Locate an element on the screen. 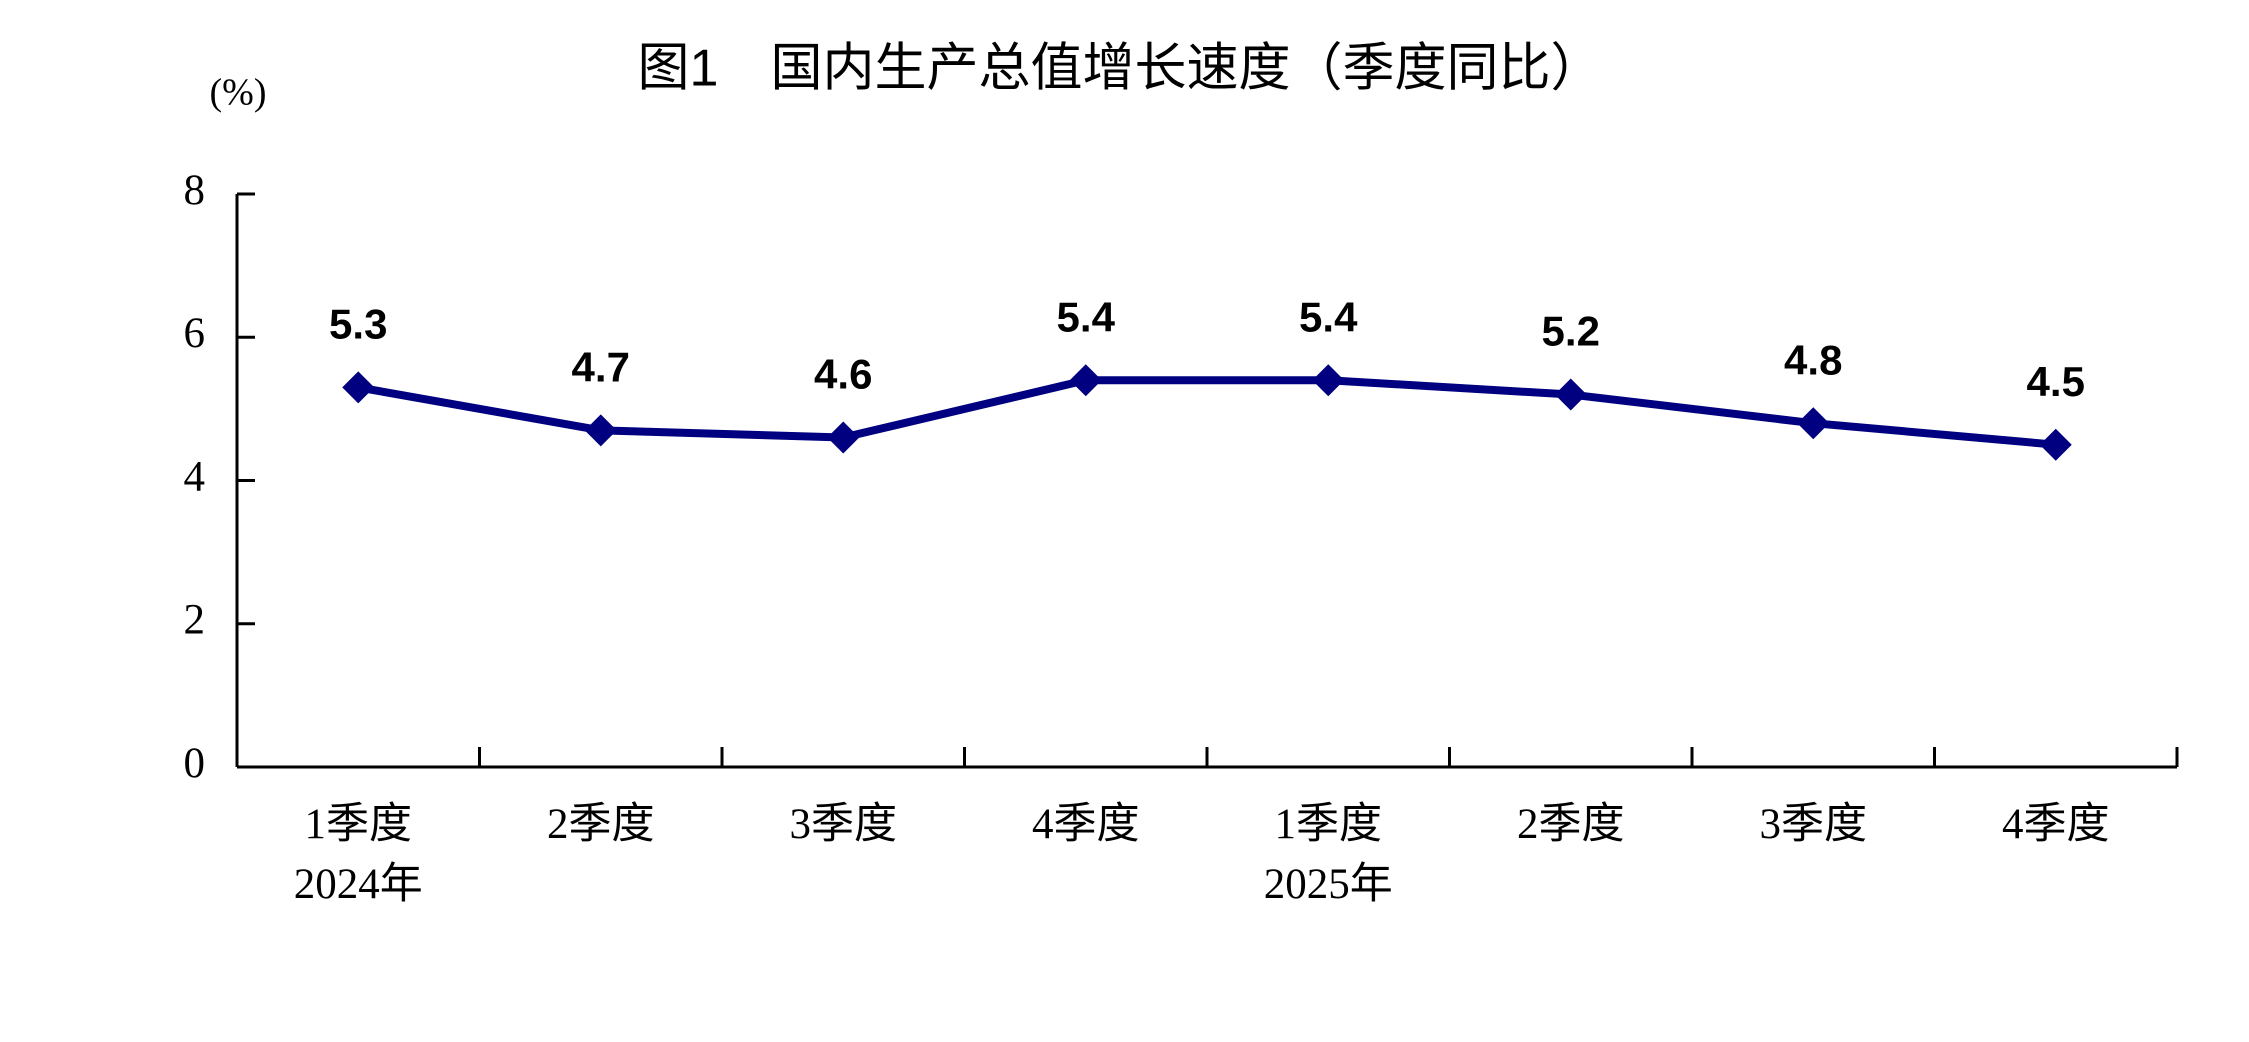 The image size is (2249, 1042). y-tick-label: 4 is located at coordinates (195, 476).